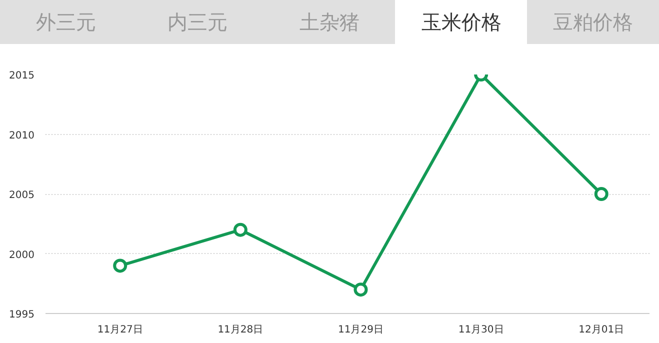 The image size is (659, 343). Describe the element at coordinates (361, 330) in the screenshot. I see `x-tick-label: 11月29日` at that location.